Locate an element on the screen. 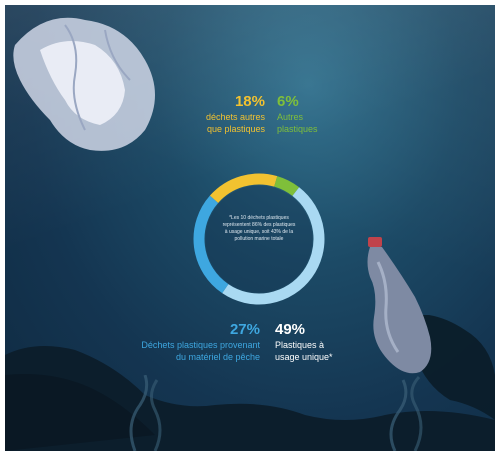 The width and height of the screenshot is (499, 455). stat-label-line2: du matériel de pêche is located at coordinates (217, 357).